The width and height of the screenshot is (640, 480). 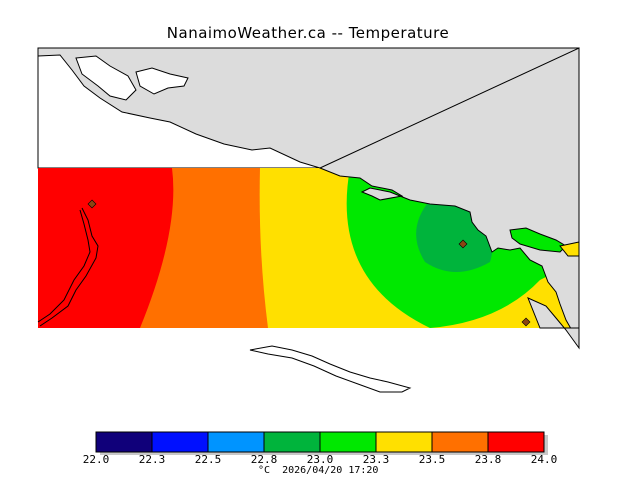 I want to click on water-strait-north, so click(x=179, y=111).